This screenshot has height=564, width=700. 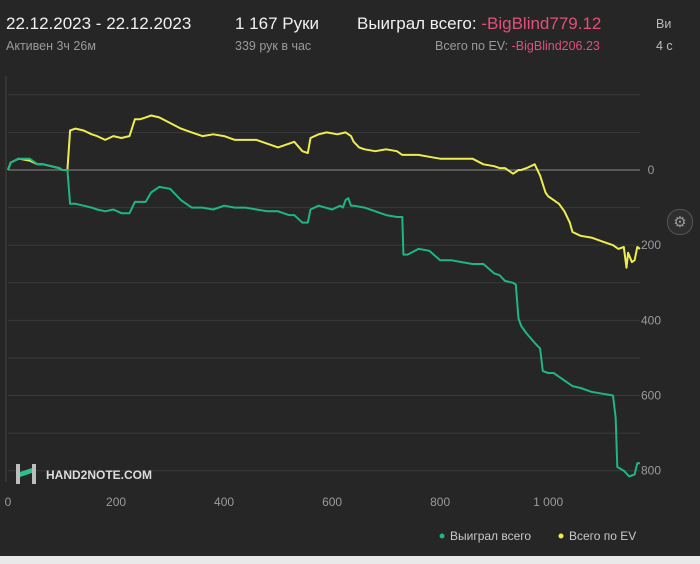 What do you see at coordinates (479, 24) in the screenshot?
I see `won-total: Выиграл всего: -BigBlind779.12` at bounding box center [479, 24].